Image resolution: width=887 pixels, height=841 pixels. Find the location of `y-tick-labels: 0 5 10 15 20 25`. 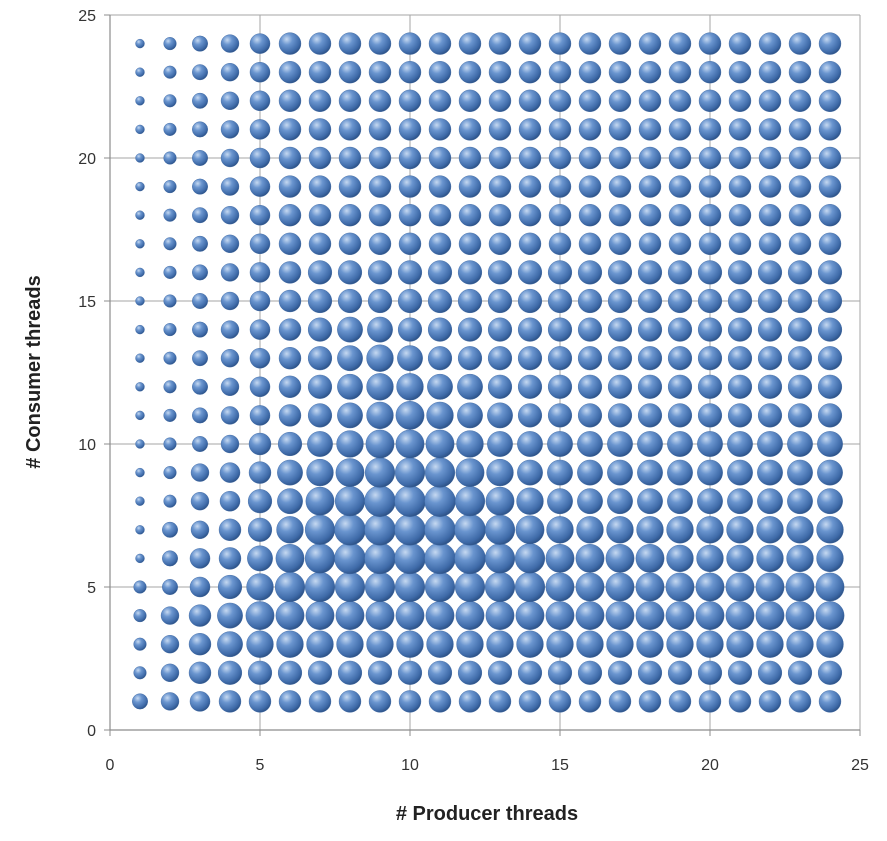

y-tick-labels: 0 5 10 15 20 25 is located at coordinates (87, 374).